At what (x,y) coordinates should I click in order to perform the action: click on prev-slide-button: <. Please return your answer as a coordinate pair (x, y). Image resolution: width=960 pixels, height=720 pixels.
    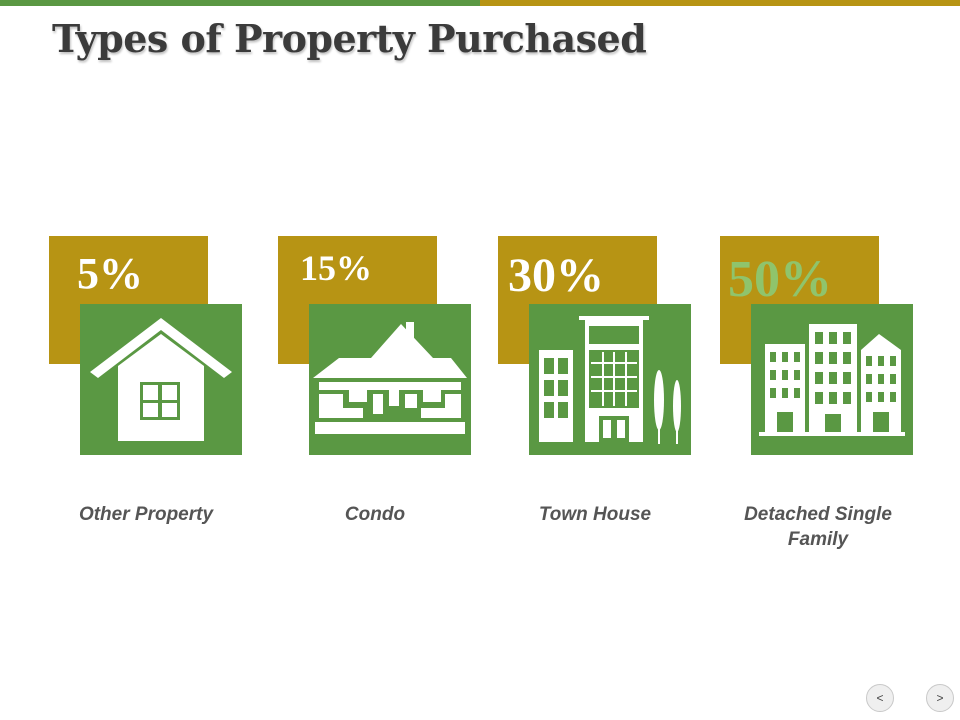
    Looking at the image, I should click on (880, 698).